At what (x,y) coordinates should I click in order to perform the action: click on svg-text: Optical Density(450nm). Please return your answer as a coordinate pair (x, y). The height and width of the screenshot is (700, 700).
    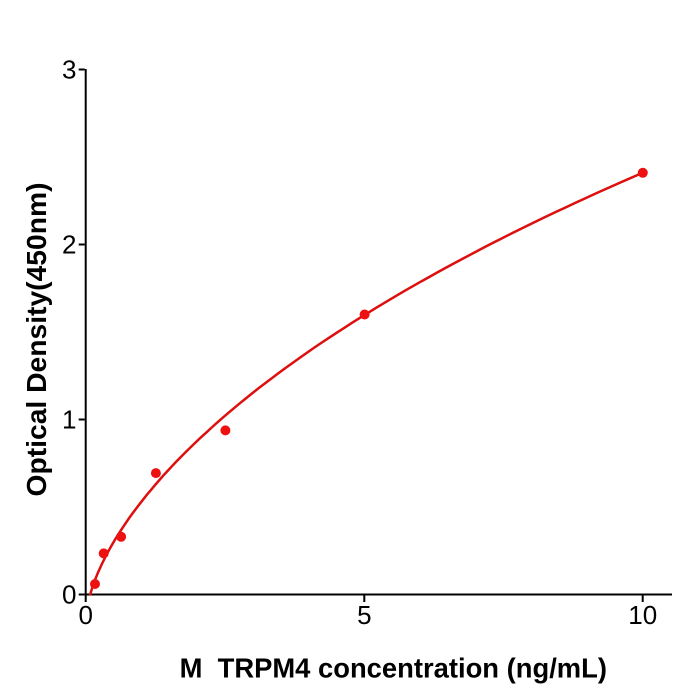
    Looking at the image, I should click on (36, 340).